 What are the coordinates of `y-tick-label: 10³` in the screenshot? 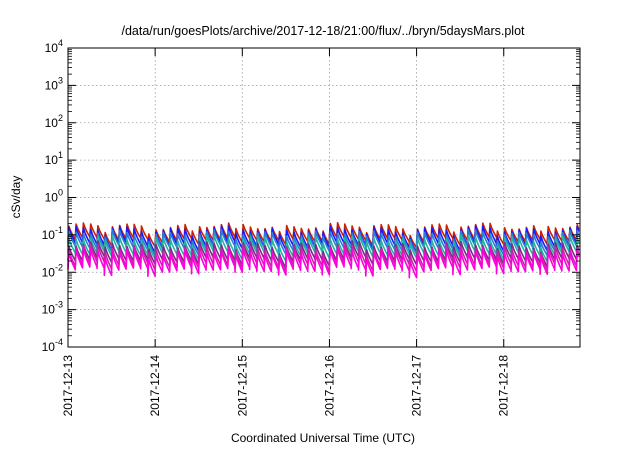 It's located at (54, 83).